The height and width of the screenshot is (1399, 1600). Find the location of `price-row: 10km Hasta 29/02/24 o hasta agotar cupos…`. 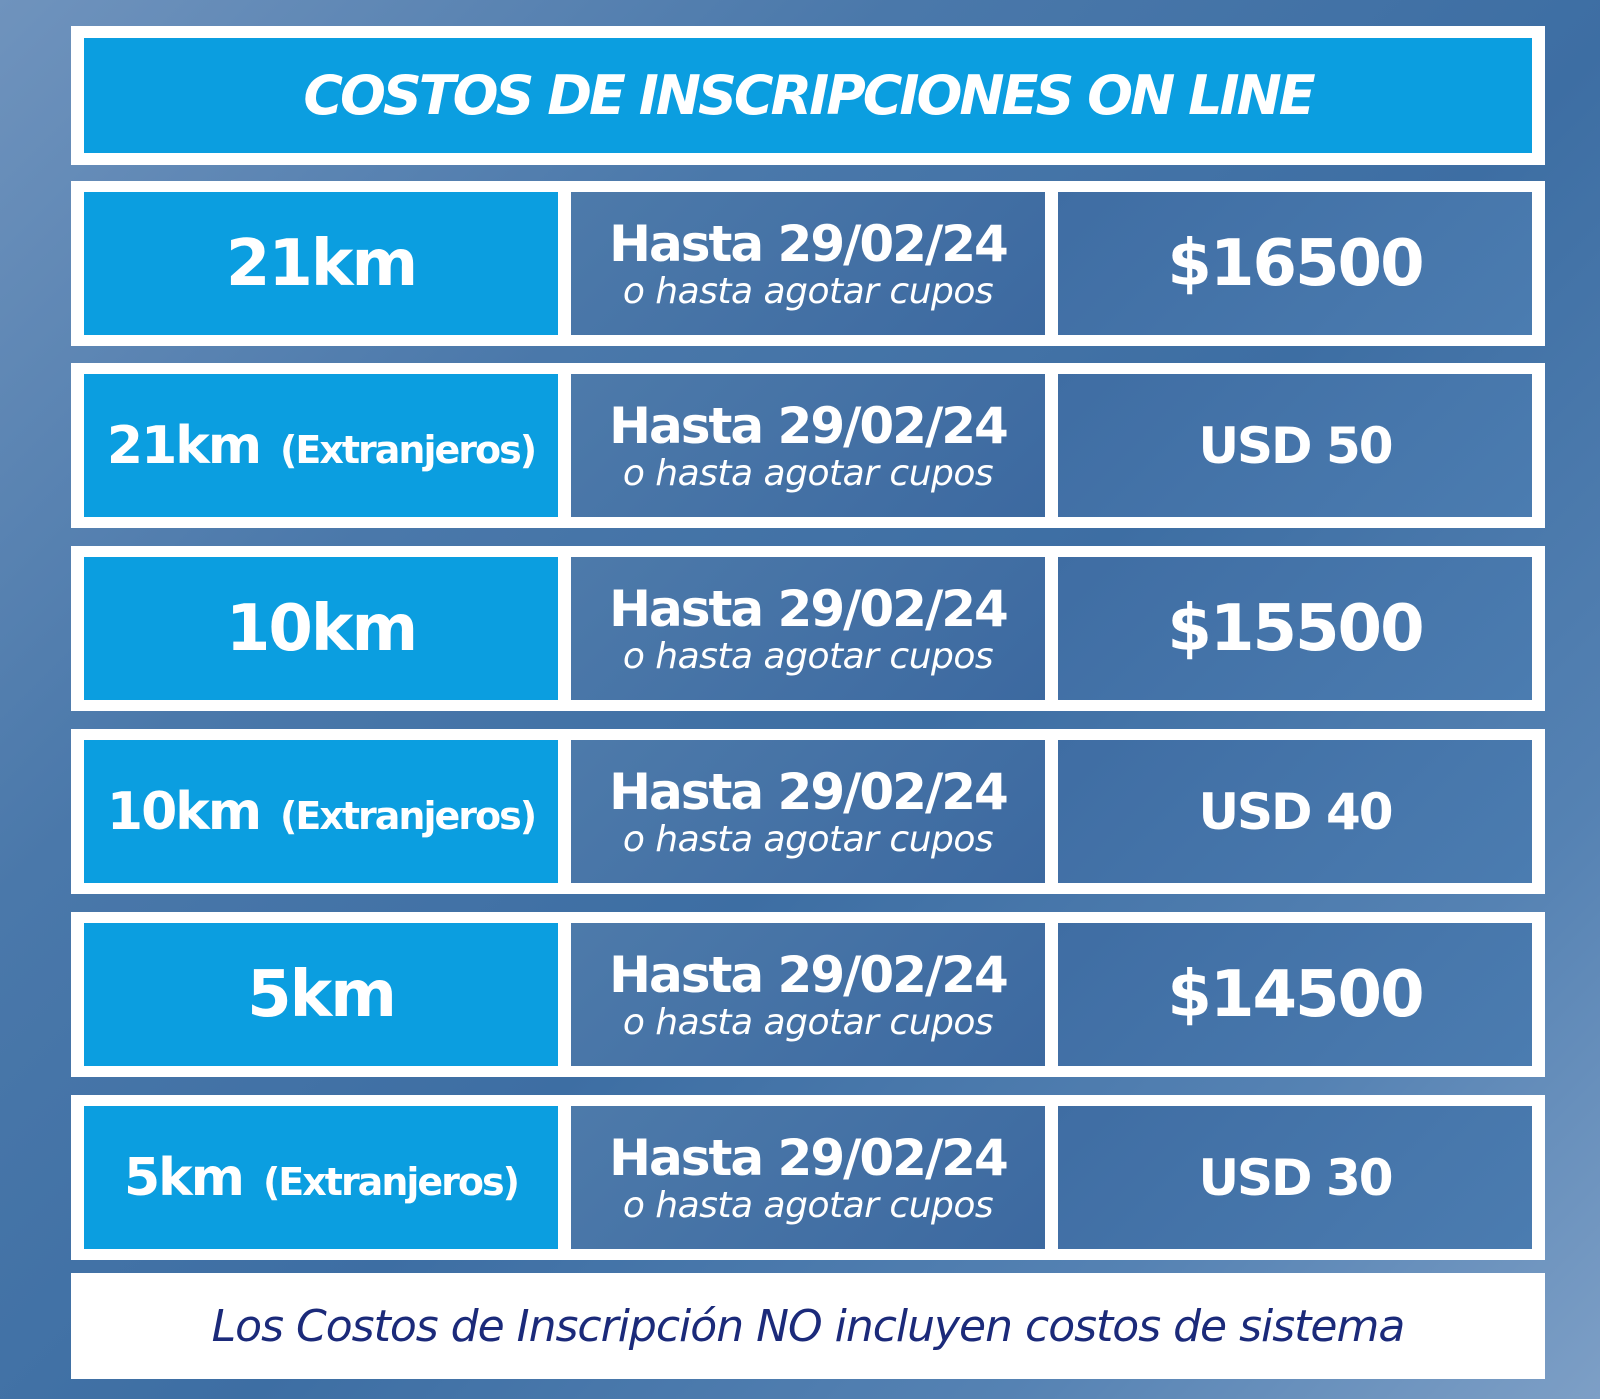

price-row: 10km Hasta 29/02/24 o hasta agotar cupos… is located at coordinates (808, 628).